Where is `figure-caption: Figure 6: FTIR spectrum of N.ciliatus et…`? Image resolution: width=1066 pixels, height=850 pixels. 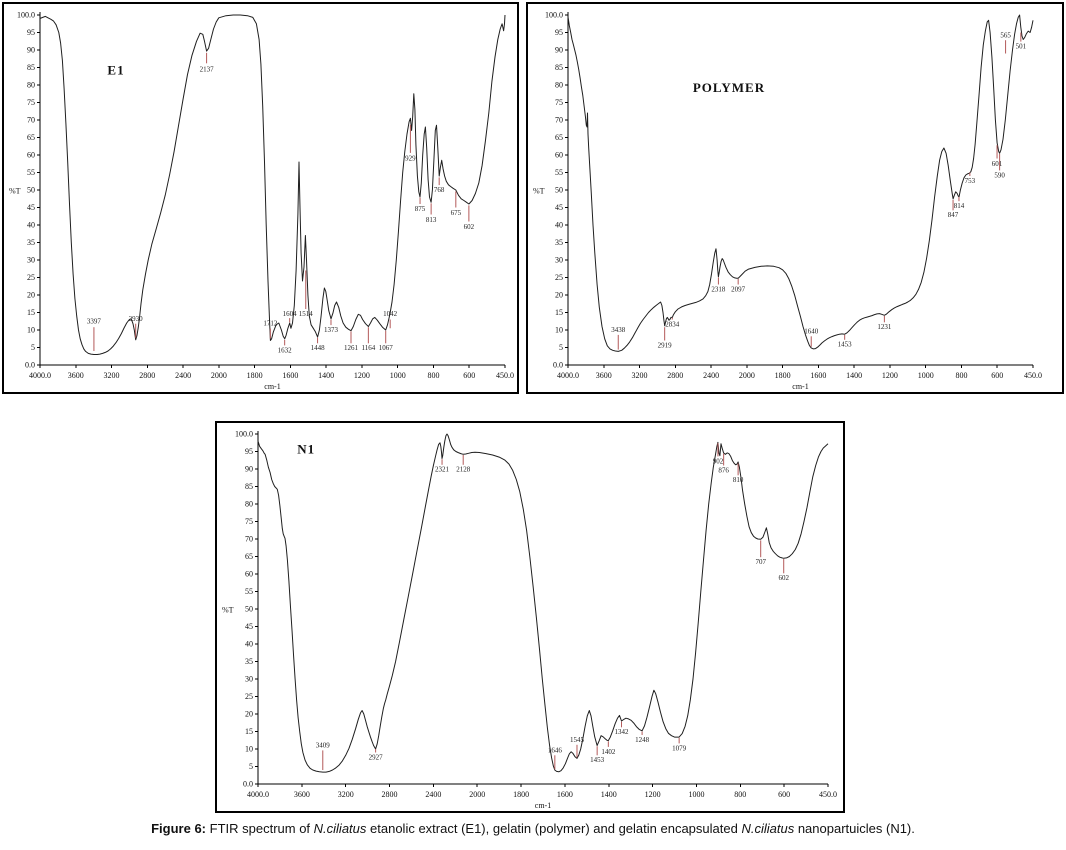
figure-caption: Figure 6: FTIR spectrum of N.ciliatus et… is located at coordinates (533, 828).